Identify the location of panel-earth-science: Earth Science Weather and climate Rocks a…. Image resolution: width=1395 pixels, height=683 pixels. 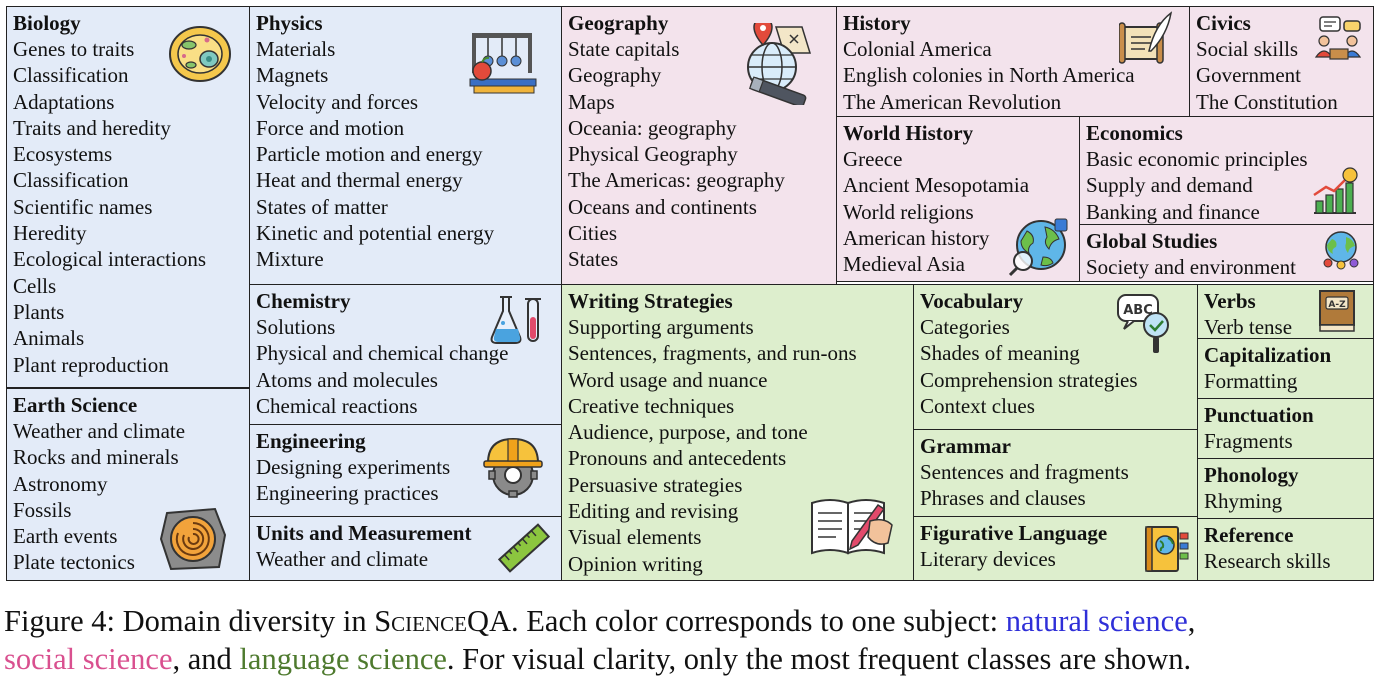
(128, 484).